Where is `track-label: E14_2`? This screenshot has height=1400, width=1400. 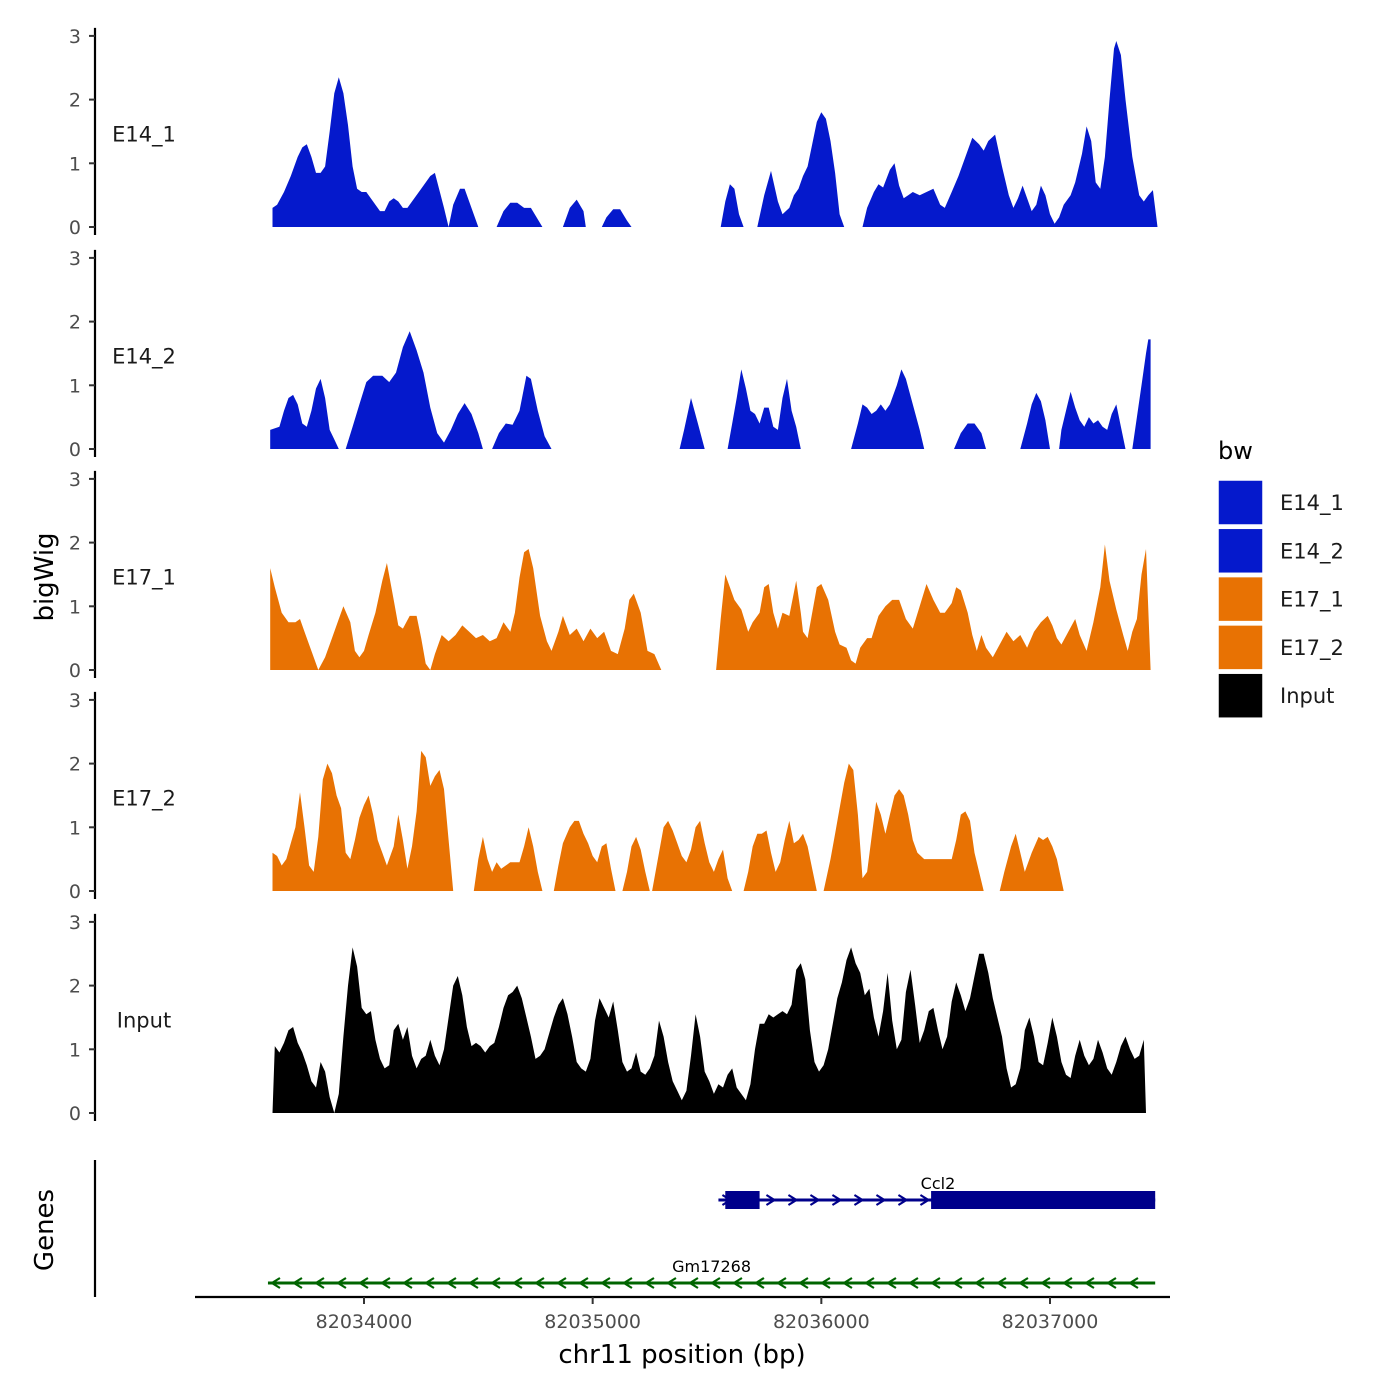 track-label: E14_2 is located at coordinates (144, 357).